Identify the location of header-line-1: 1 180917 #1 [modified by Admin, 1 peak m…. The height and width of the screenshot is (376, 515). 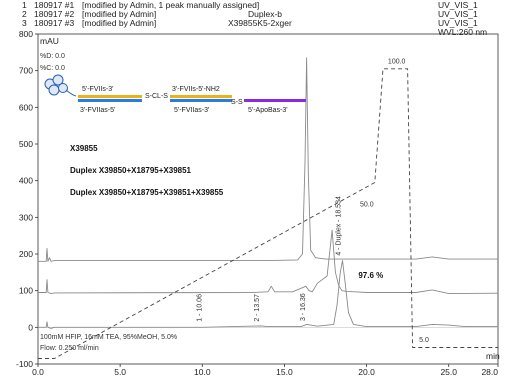
(250, 5).